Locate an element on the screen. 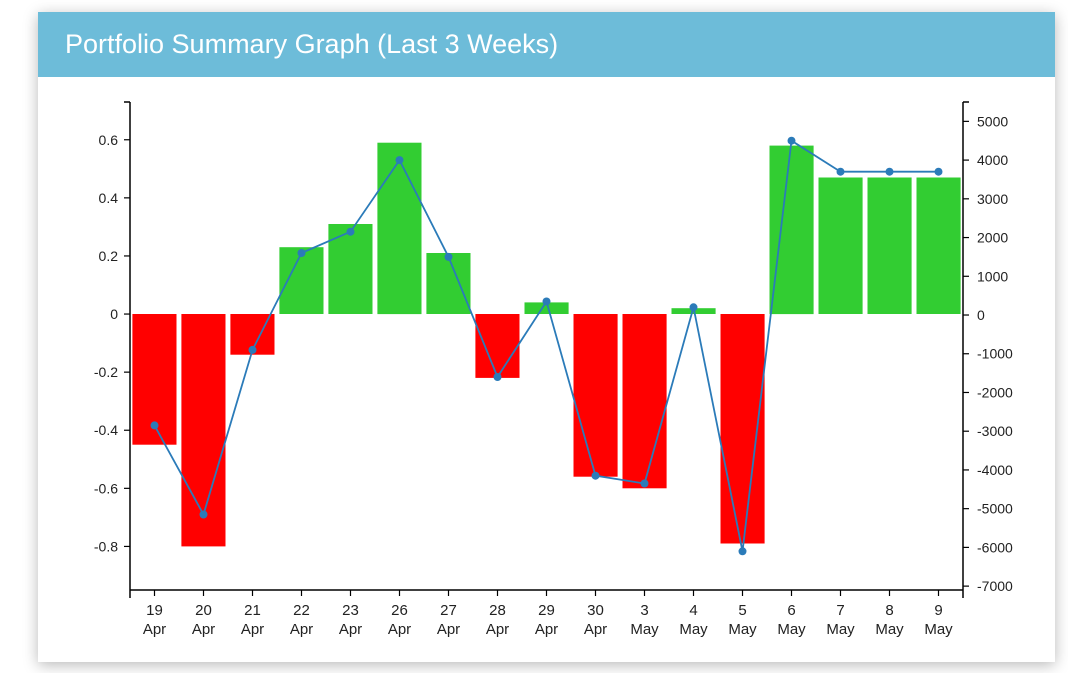  right-tick-label: -3000 is located at coordinates (995, 431).